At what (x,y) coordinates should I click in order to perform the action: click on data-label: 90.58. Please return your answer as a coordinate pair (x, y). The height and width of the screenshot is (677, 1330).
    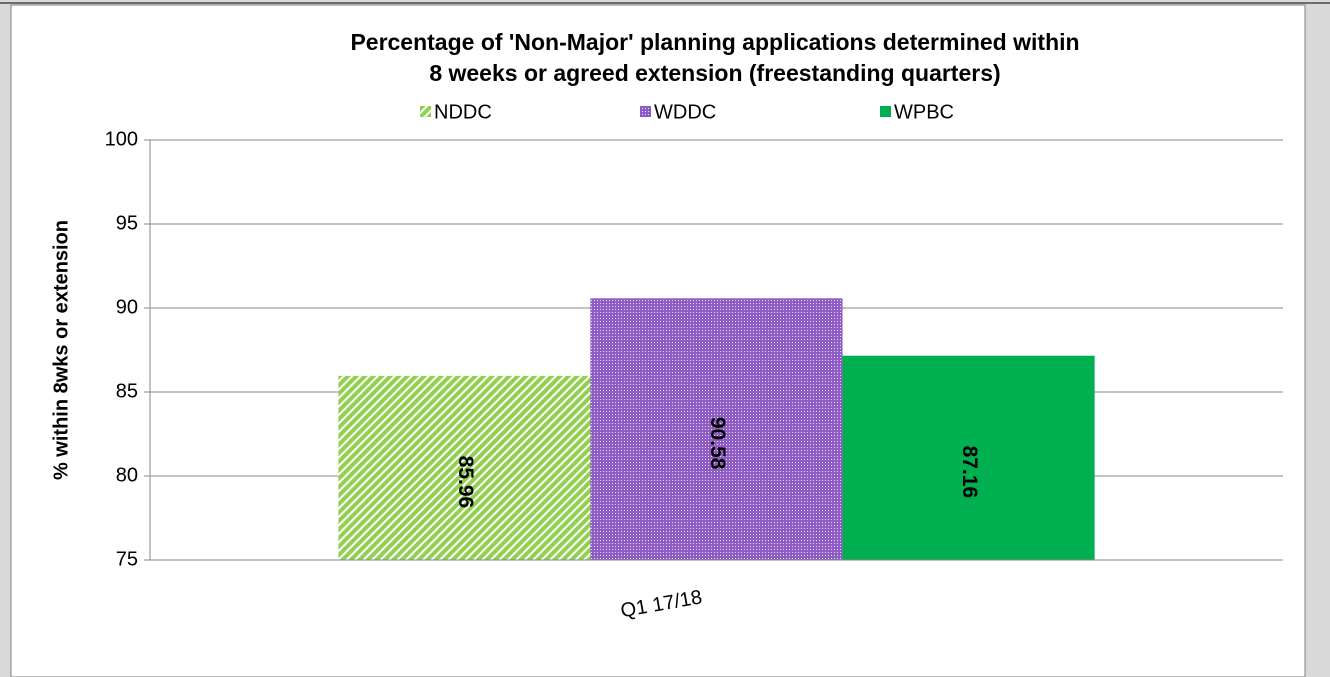
    Looking at the image, I should click on (717, 443).